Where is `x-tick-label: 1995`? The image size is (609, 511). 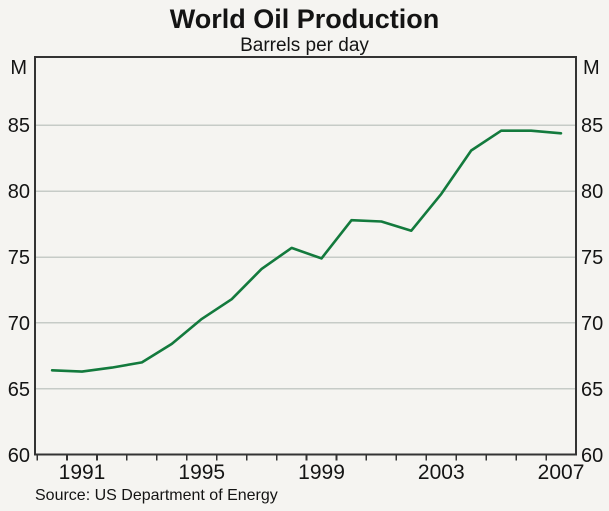
x-tick-label: 1995 is located at coordinates (202, 472).